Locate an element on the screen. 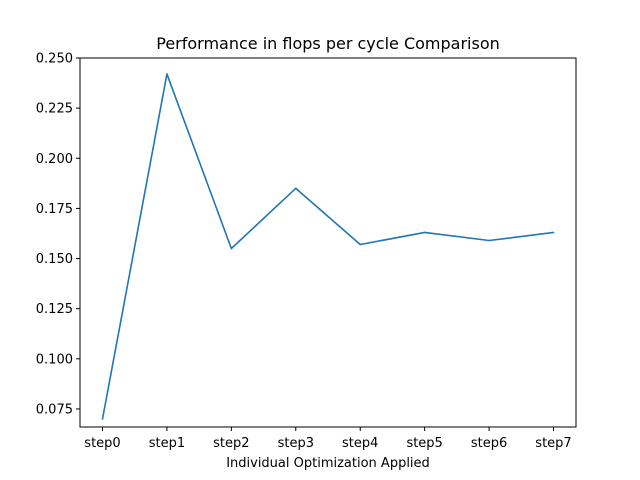  x-tick-label: step3 is located at coordinates (296, 443).